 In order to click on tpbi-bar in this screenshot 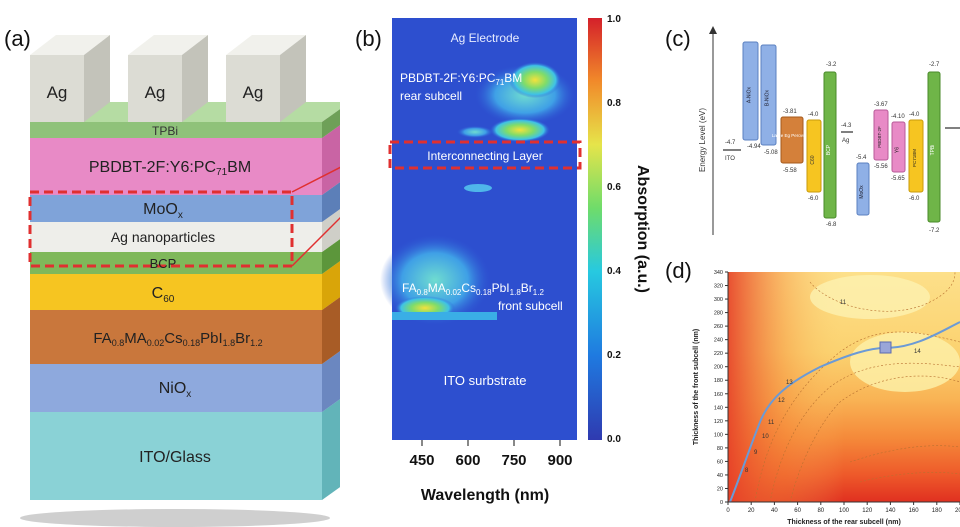, I will do `click(934, 147)`.